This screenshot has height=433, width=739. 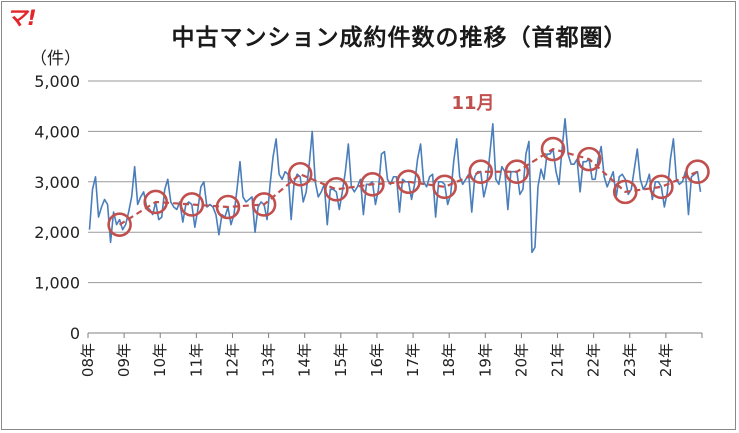 What do you see at coordinates (75, 333) in the screenshot?
I see `y-tick-label: 0` at bounding box center [75, 333].